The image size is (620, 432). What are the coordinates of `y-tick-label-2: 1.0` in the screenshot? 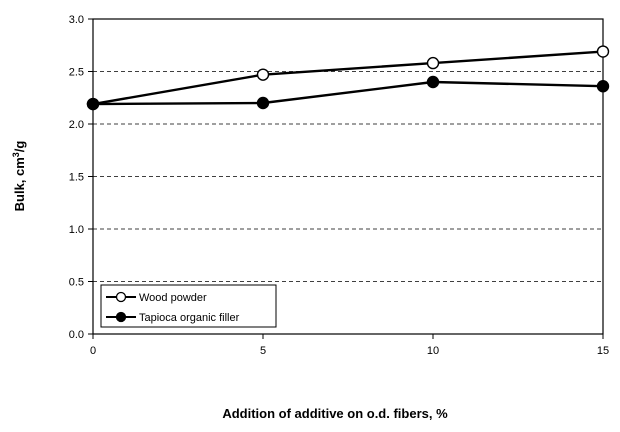 It's located at (76, 230).